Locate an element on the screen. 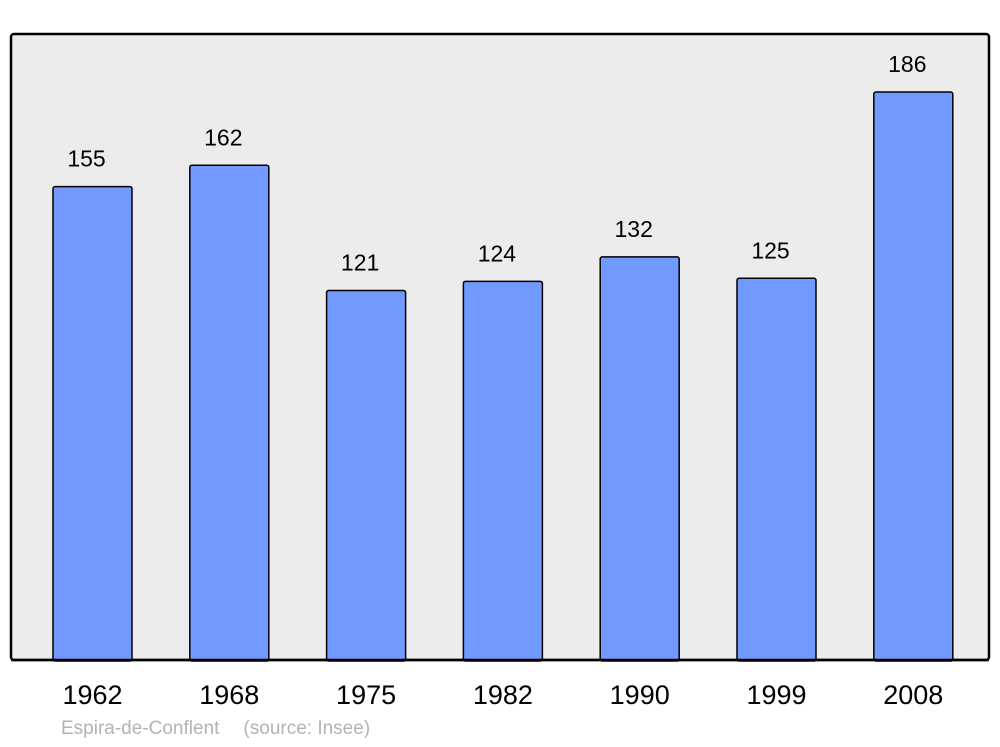 The height and width of the screenshot is (747, 1000). bar-2008 is located at coordinates (913, 376).